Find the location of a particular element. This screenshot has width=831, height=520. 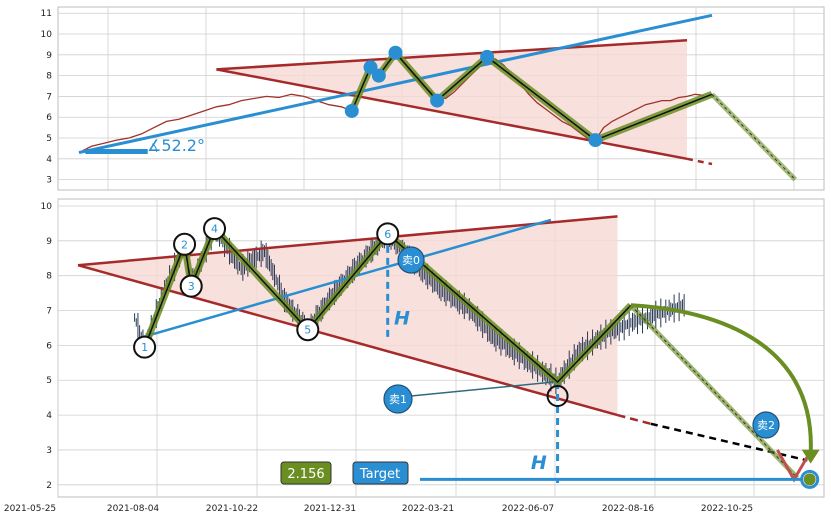

bottom-upper-trendline is located at coordinates (347, 241).